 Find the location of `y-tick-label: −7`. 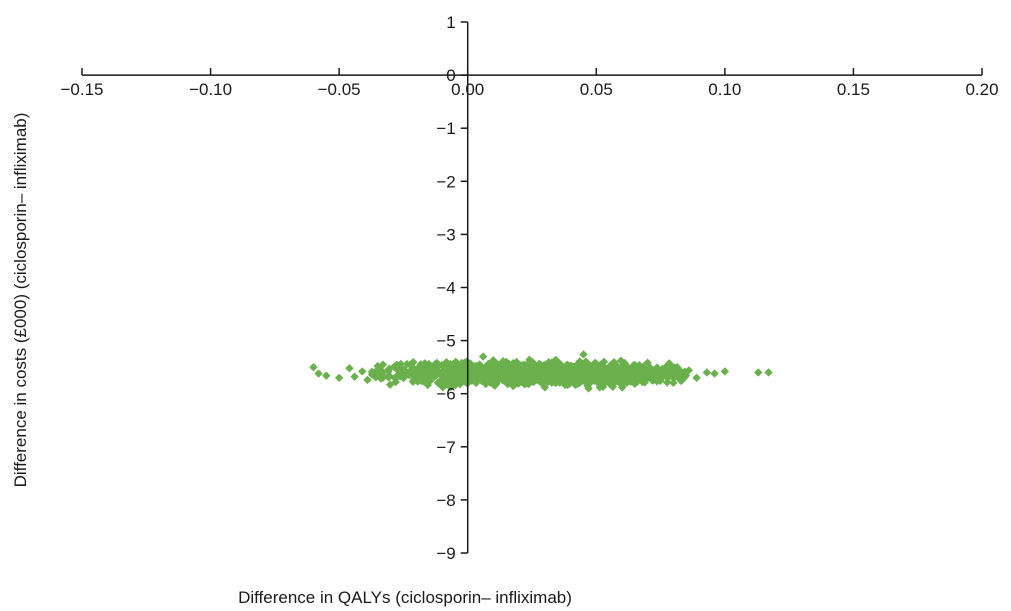

y-tick-label: −7 is located at coordinates (445, 447).